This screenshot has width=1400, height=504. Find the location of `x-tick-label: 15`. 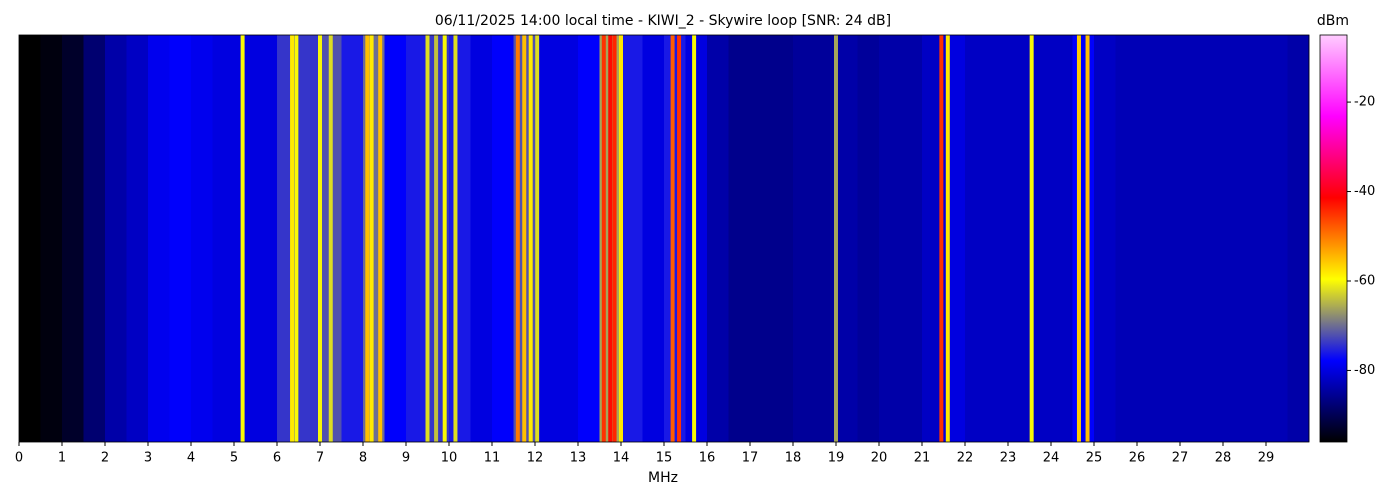

x-tick-label: 15 is located at coordinates (664, 458).